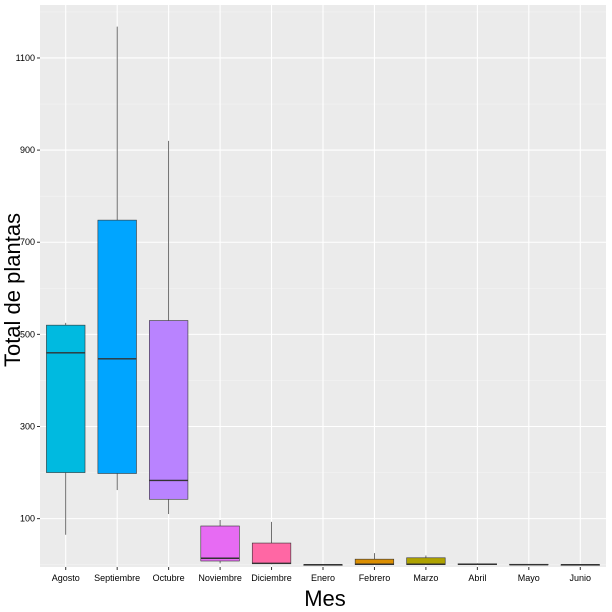  Describe the element at coordinates (117, 578) in the screenshot. I see `x-tick-label: Septiembre` at that location.